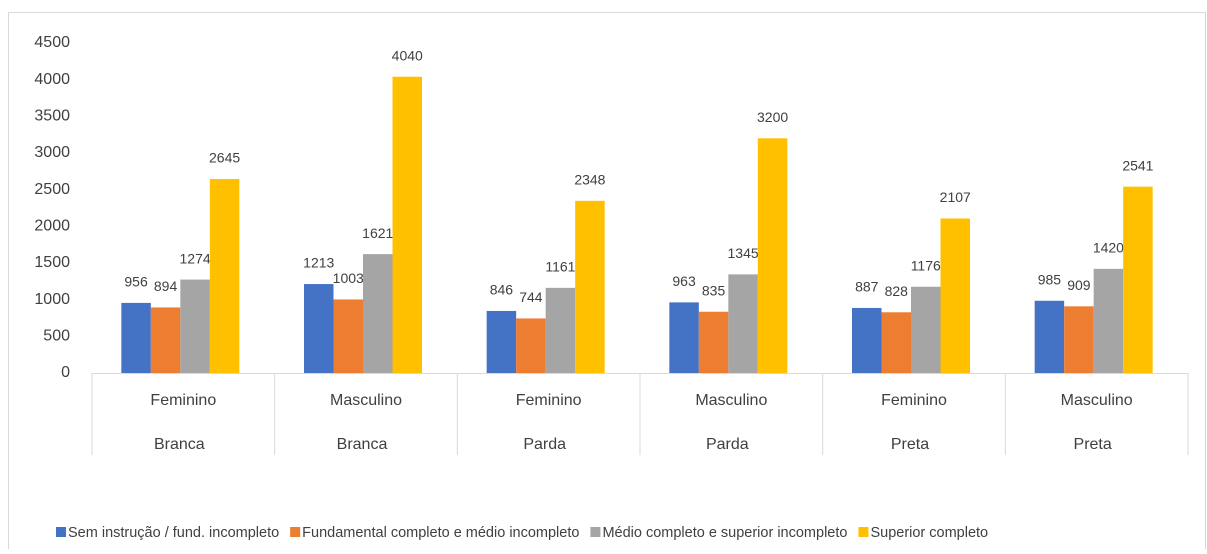 Image resolution: width=1207 pixels, height=554 pixels. What do you see at coordinates (136, 282) in the screenshot?
I see `value-label: 956` at bounding box center [136, 282].